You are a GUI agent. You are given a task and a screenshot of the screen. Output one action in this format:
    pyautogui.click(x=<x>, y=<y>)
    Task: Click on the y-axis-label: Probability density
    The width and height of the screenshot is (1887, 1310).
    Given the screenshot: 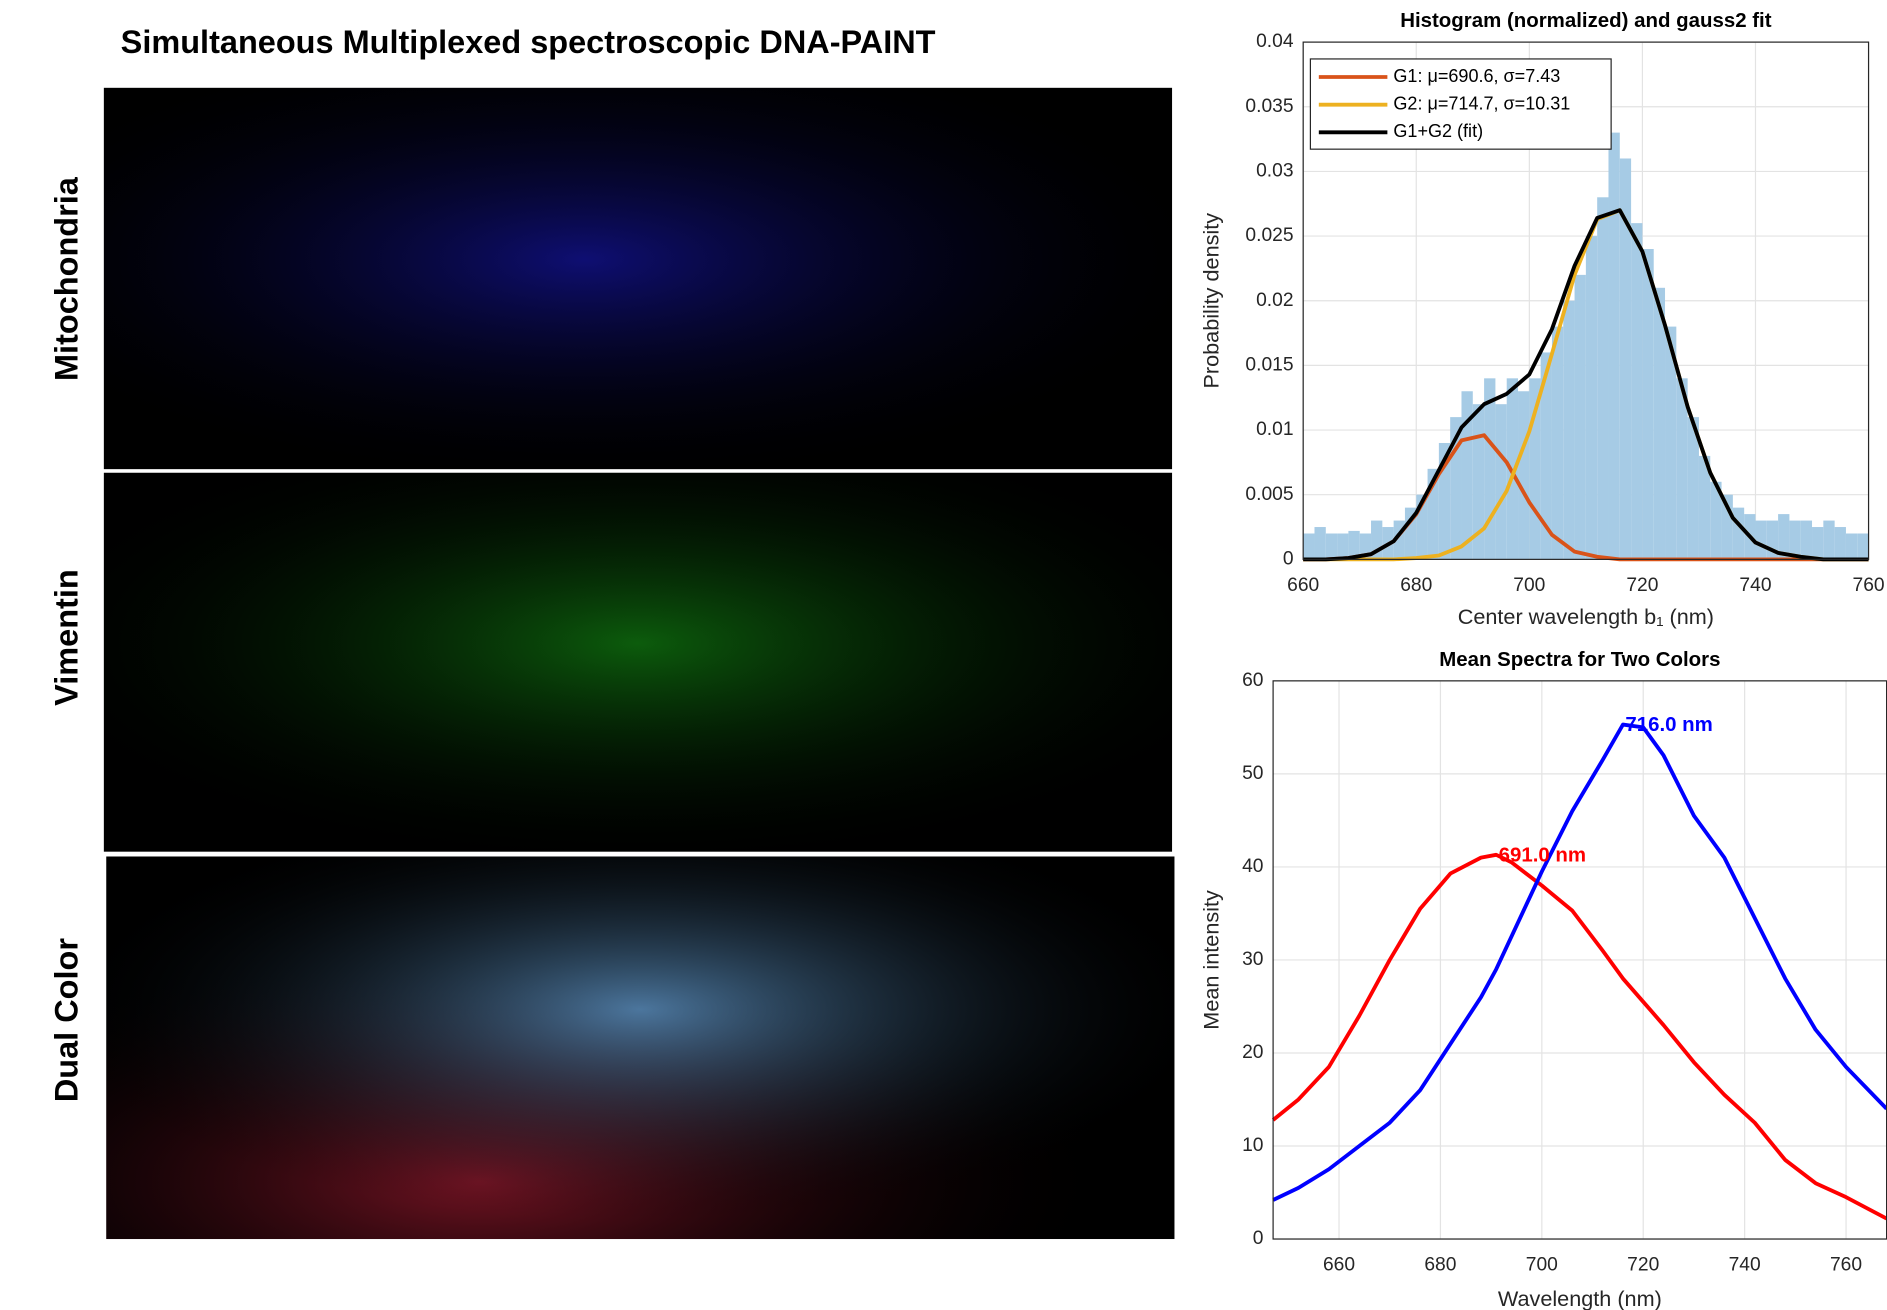 What is the action you would take?
    pyautogui.click(x=1211, y=301)
    